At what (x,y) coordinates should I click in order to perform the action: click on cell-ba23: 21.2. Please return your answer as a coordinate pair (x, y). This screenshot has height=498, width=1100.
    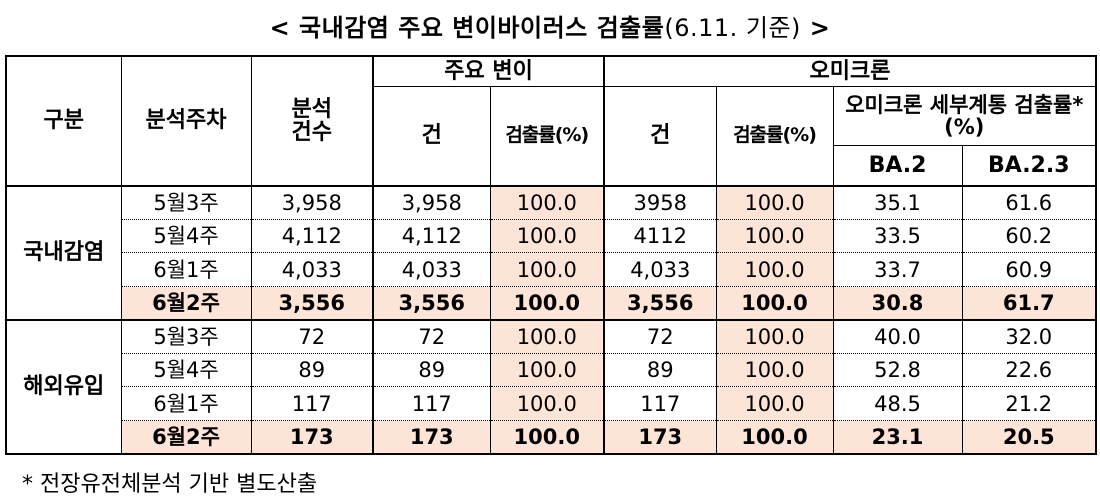
    Looking at the image, I should click on (1029, 403).